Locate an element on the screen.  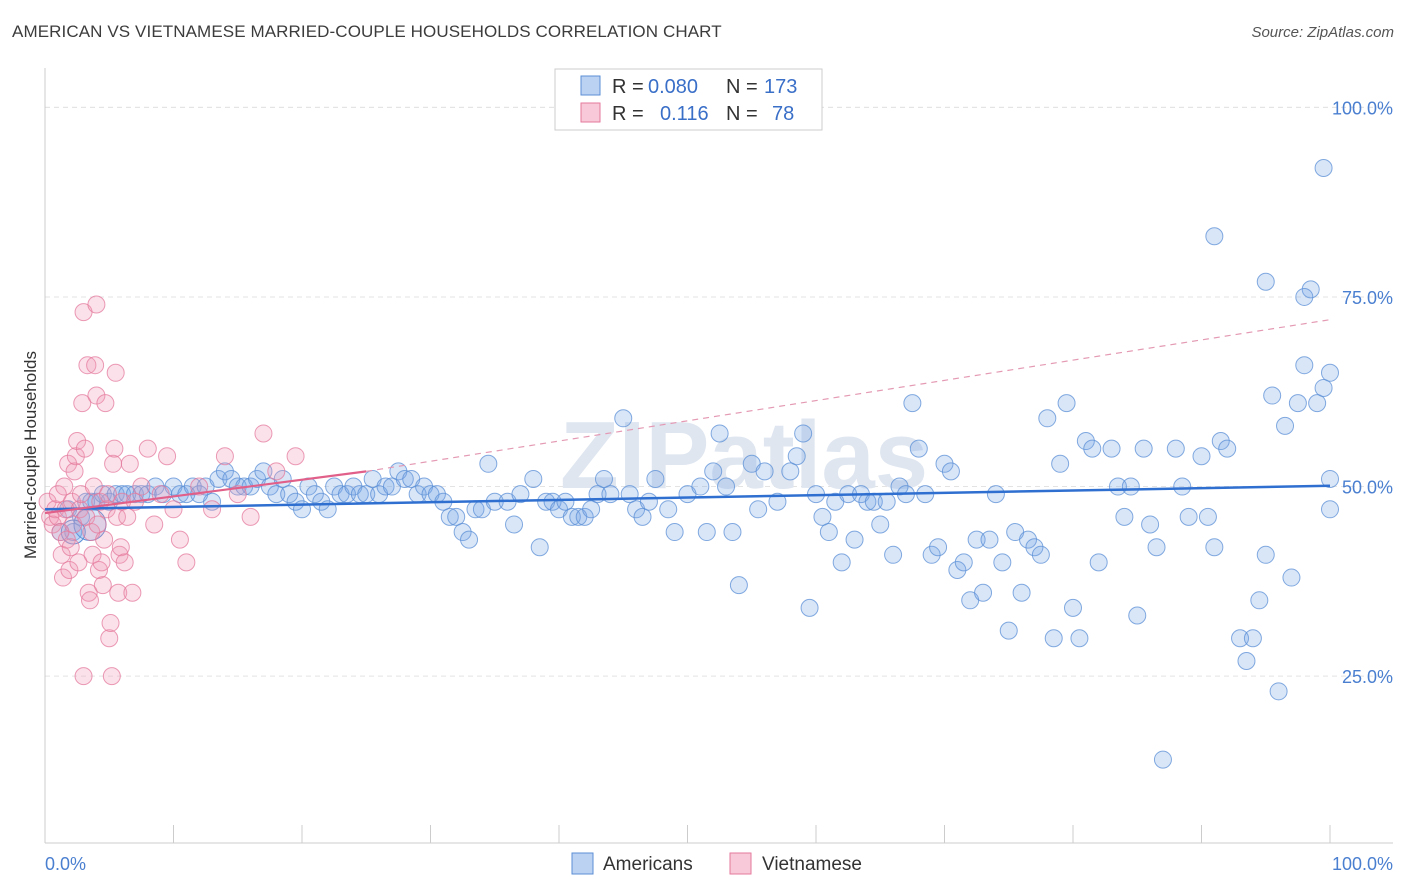
series-vietnamese is located at coordinates (171, 490).